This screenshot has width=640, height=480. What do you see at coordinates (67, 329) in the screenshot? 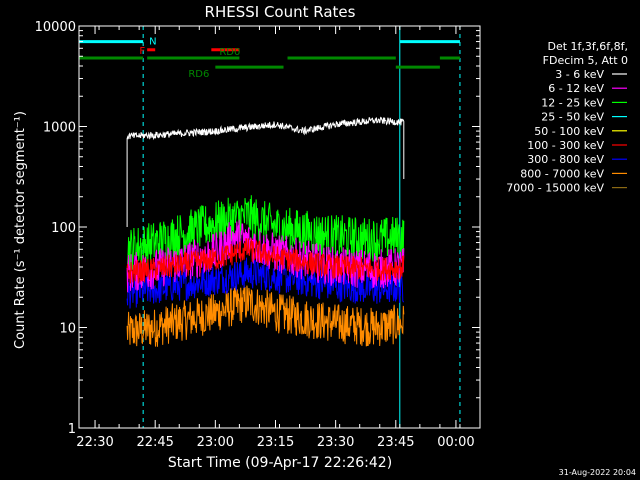
I see `y-tick-label: 10` at bounding box center [67, 329].